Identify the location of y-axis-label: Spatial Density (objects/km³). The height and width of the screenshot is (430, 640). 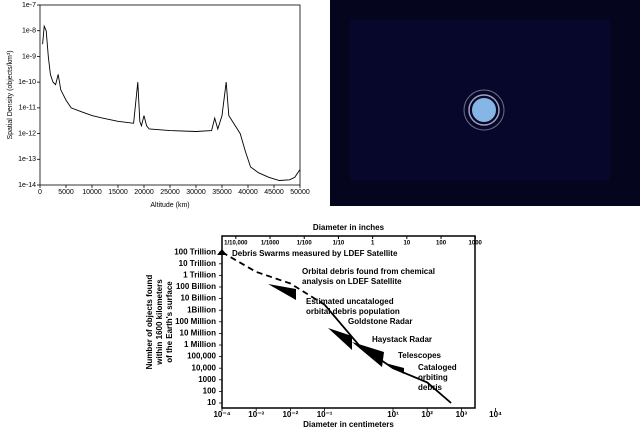
(10, 94).